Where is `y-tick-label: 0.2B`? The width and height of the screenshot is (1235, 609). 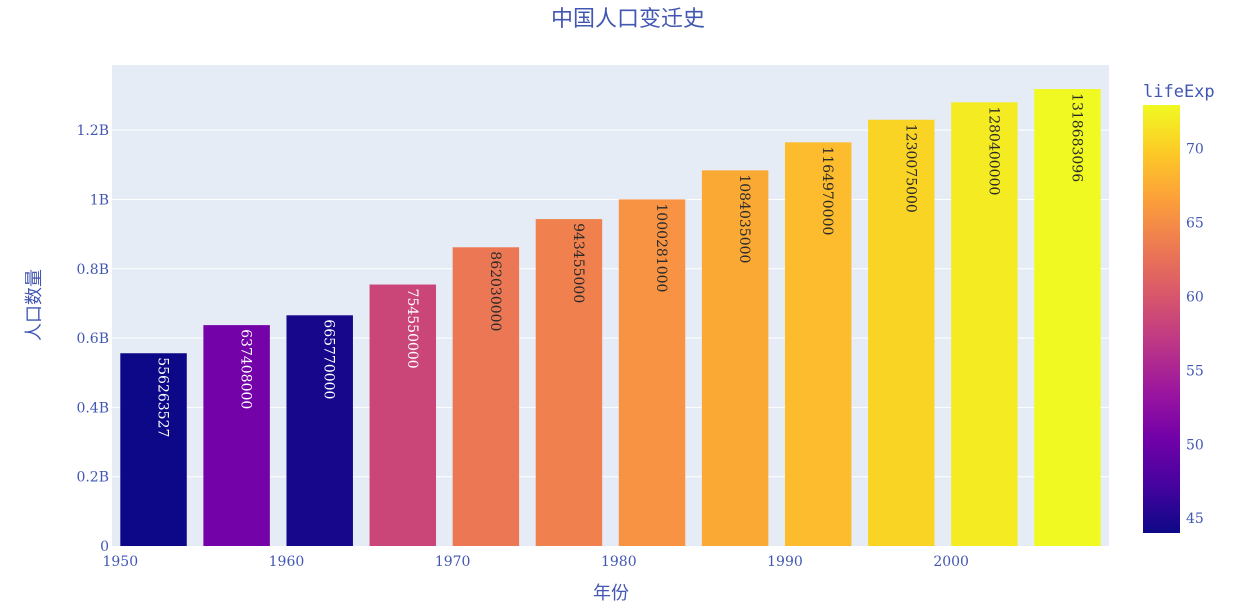 y-tick-label: 0.2B is located at coordinates (92, 478).